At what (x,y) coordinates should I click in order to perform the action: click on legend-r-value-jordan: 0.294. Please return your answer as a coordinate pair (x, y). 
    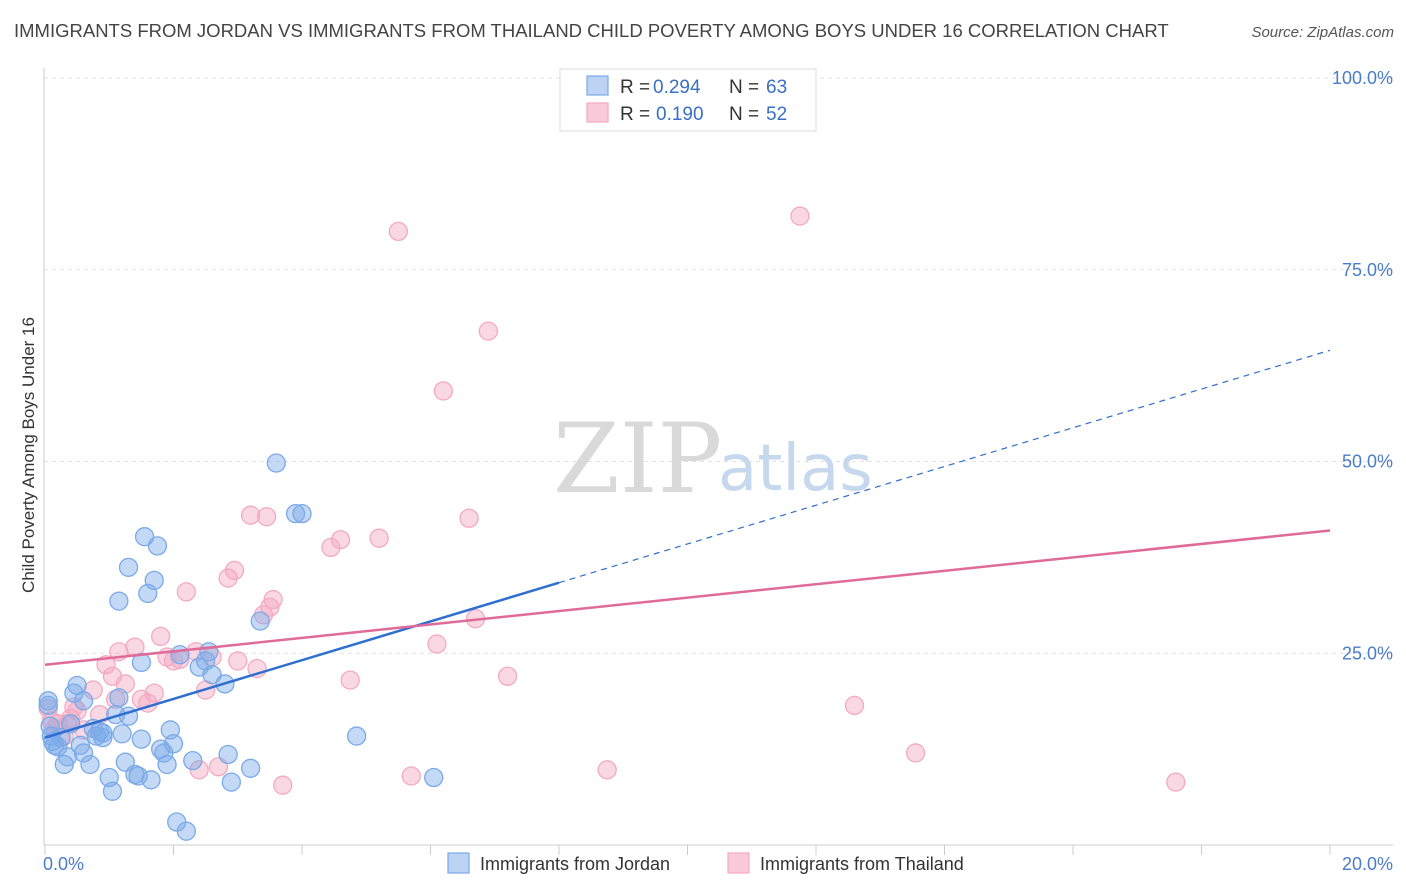
    Looking at the image, I should click on (677, 87).